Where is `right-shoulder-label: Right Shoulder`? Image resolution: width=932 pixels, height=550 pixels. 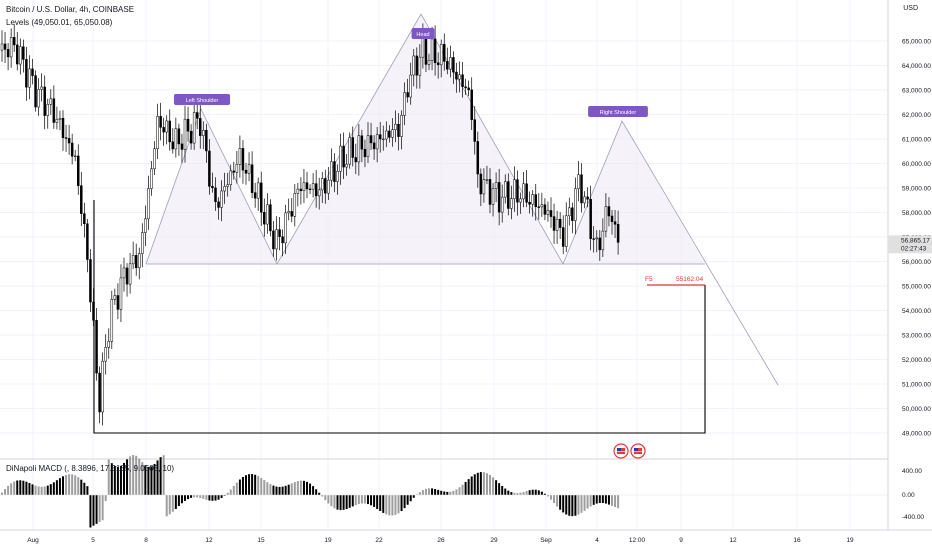 right-shoulder-label: Right Shoulder is located at coordinates (618, 111).